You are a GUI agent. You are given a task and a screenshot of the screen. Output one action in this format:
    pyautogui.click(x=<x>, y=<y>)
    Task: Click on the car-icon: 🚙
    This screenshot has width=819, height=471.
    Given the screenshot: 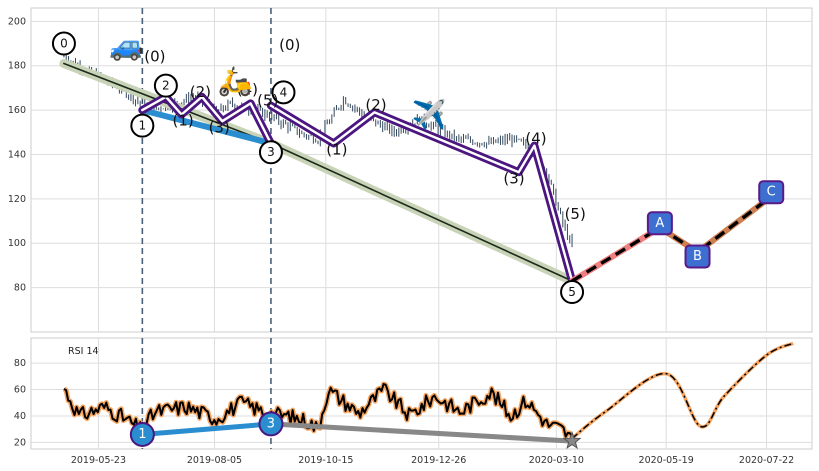 What is the action you would take?
    pyautogui.click(x=126, y=45)
    